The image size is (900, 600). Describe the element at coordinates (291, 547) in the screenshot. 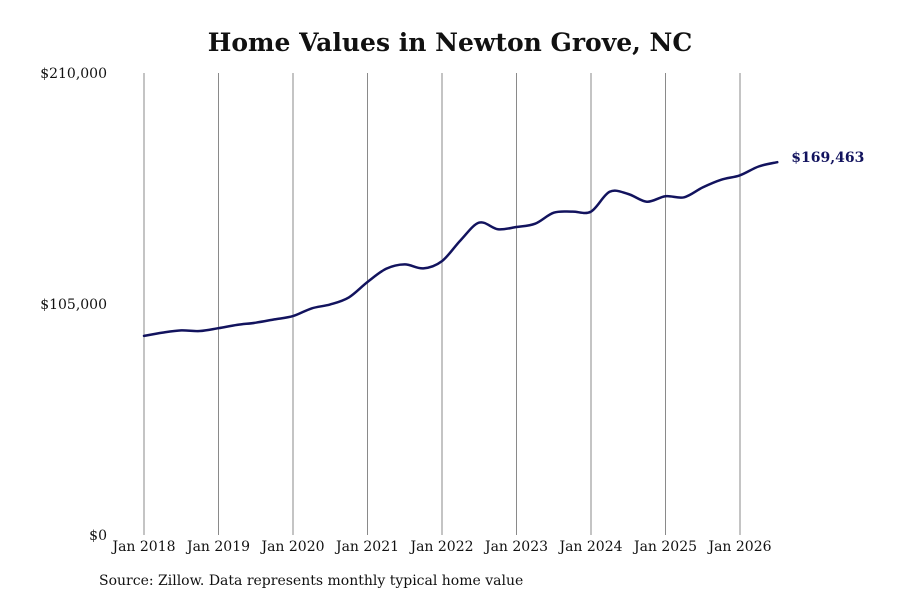

I see `x-tick-label: Jan 2020` at that location.